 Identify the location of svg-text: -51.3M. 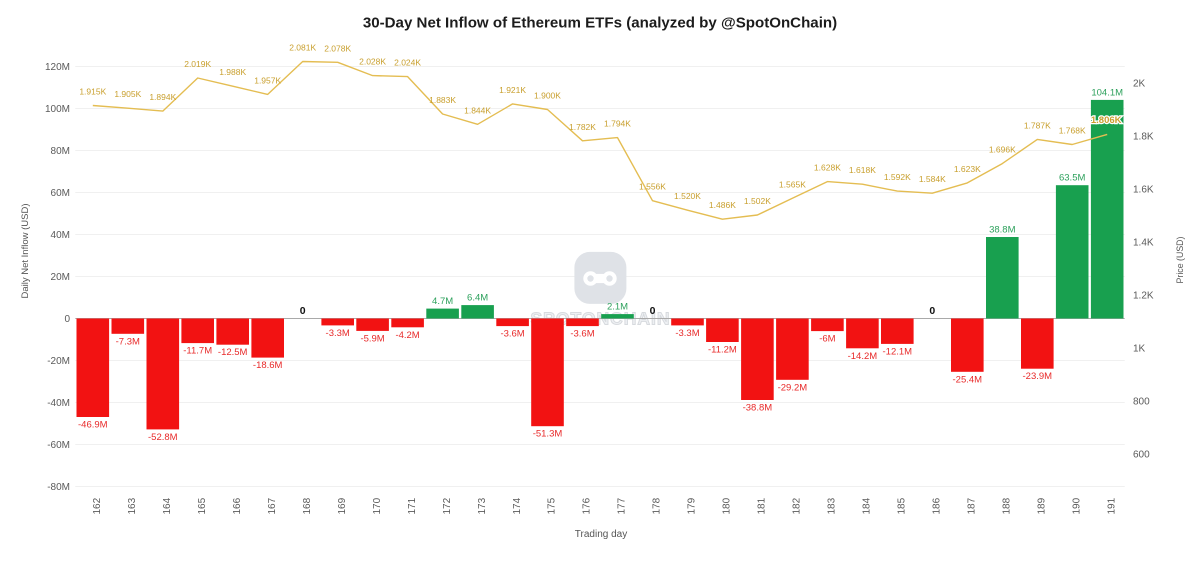
(548, 434).